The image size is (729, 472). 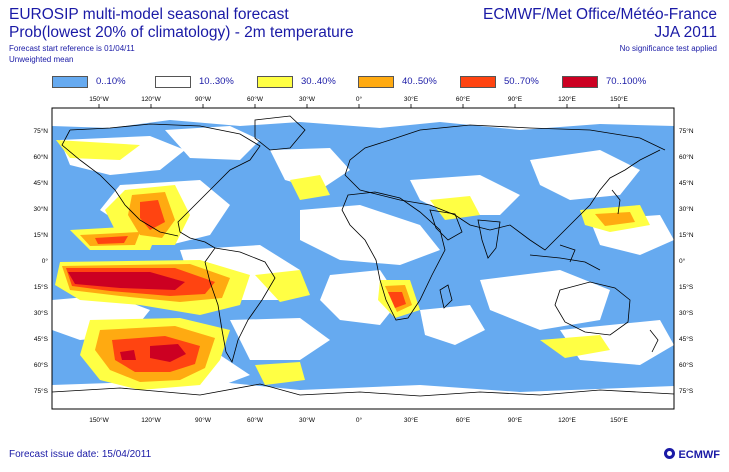 What do you see at coordinates (111, 81) in the screenshot?
I see `legend-label: 0..10%` at bounding box center [111, 81].